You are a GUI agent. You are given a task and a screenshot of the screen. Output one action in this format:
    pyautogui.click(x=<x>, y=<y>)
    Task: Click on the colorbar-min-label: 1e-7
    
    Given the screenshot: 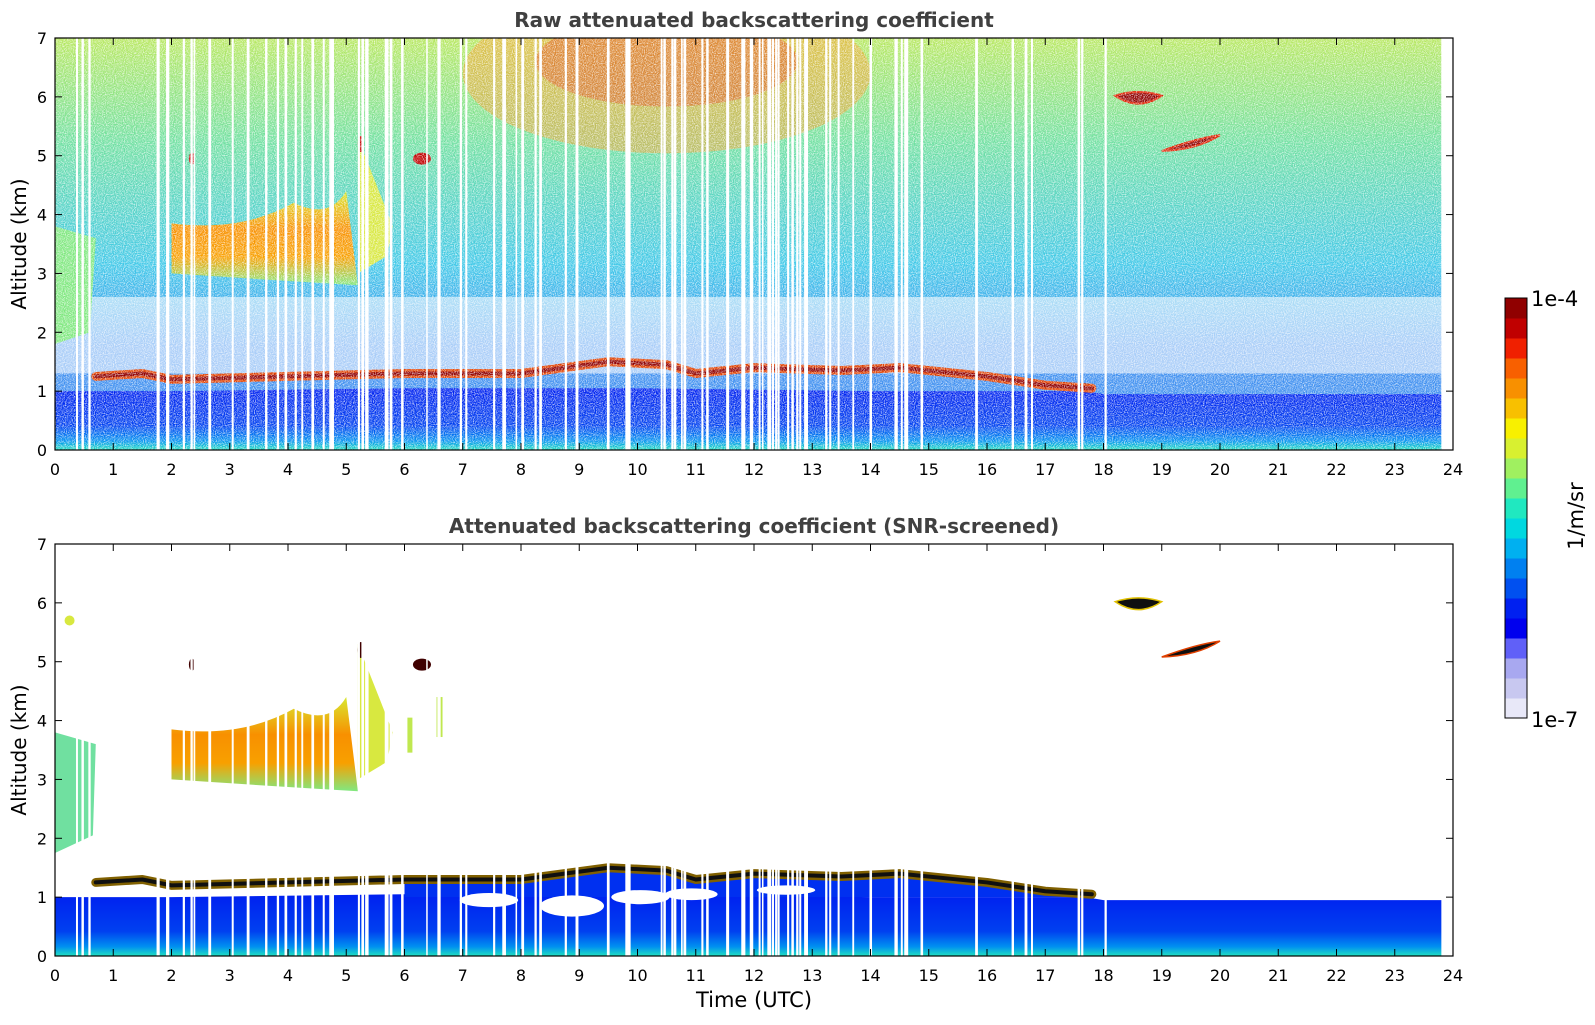 What is the action you would take?
    pyautogui.click(x=1554, y=720)
    